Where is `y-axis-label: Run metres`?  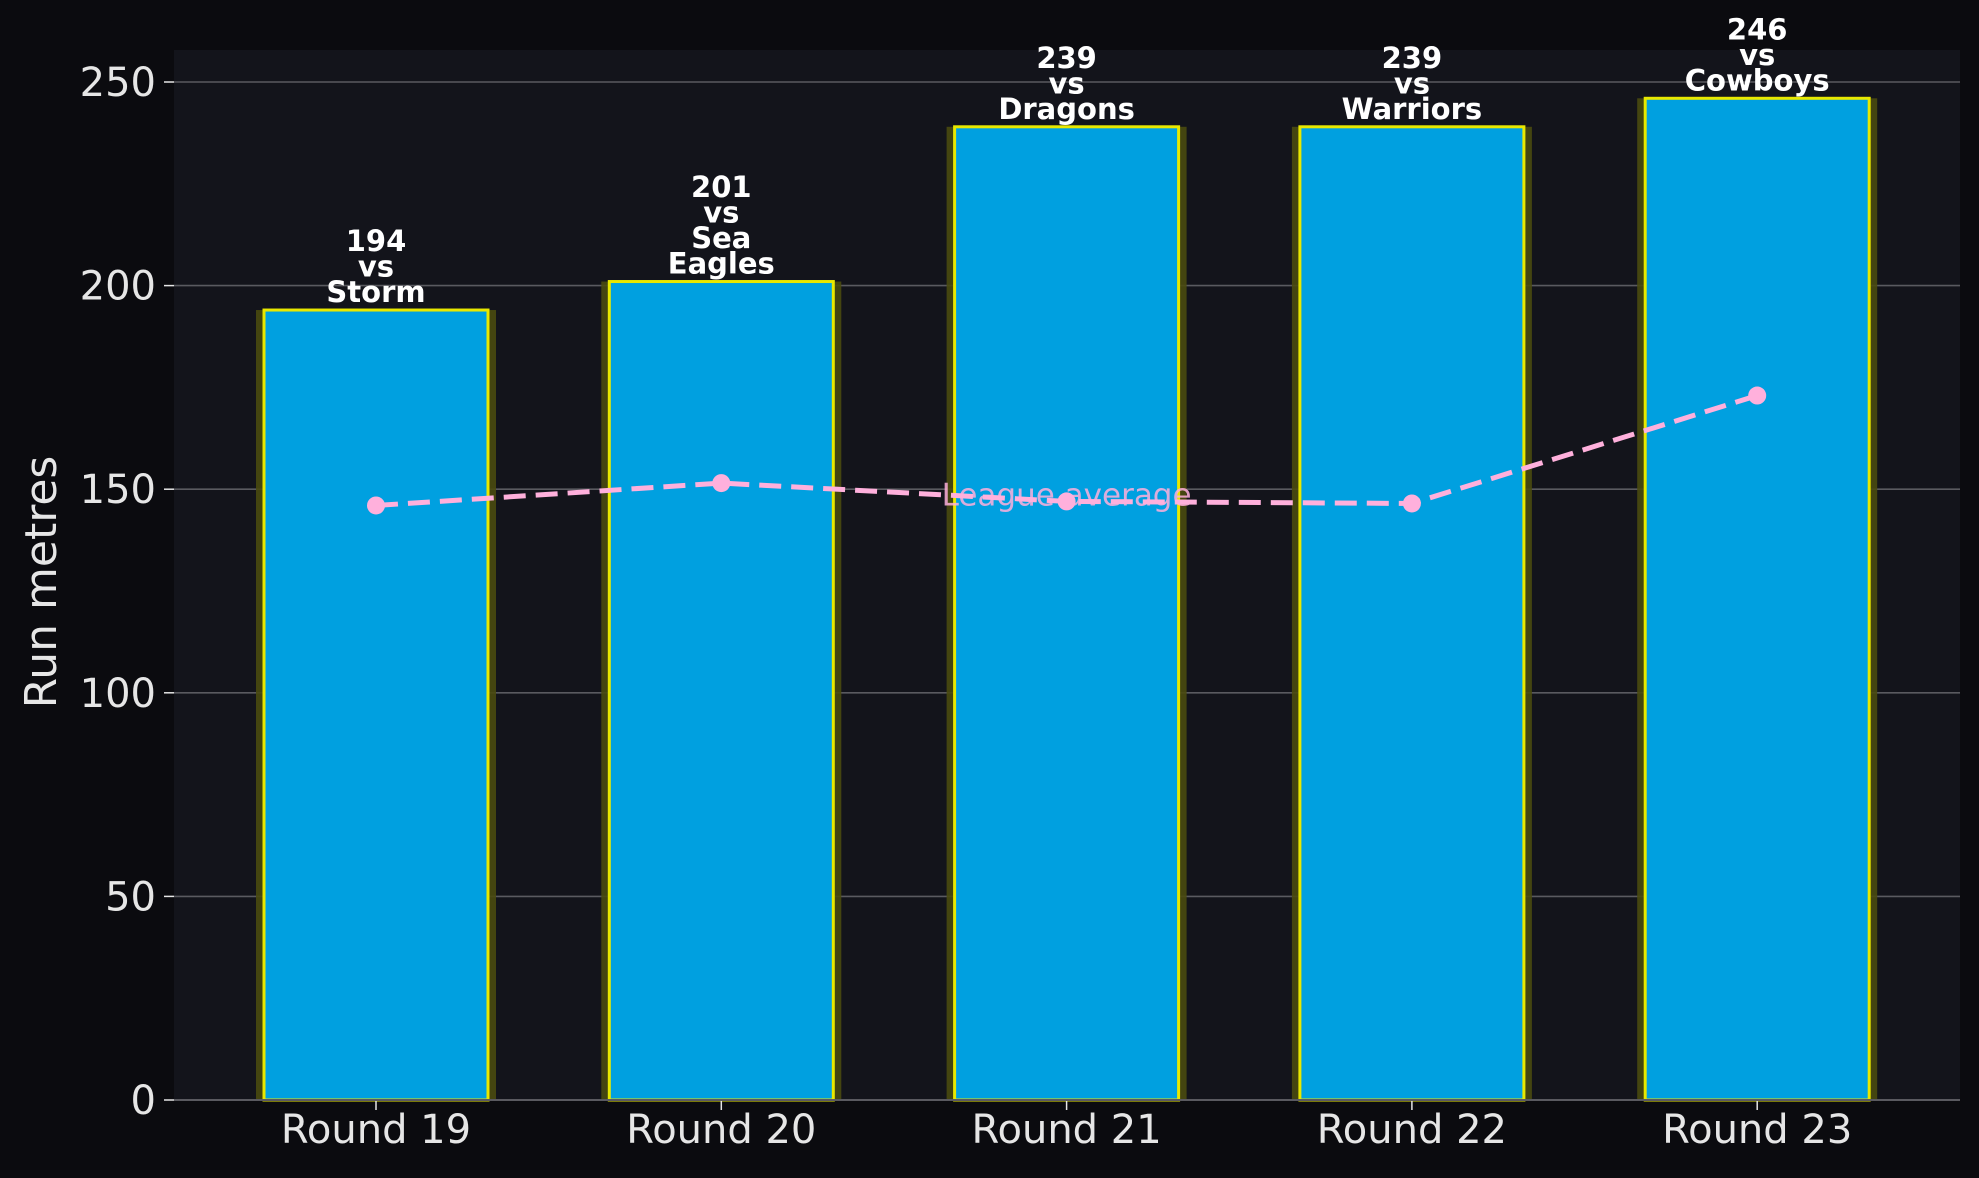
y-axis-label: Run metres is located at coordinates (41, 582).